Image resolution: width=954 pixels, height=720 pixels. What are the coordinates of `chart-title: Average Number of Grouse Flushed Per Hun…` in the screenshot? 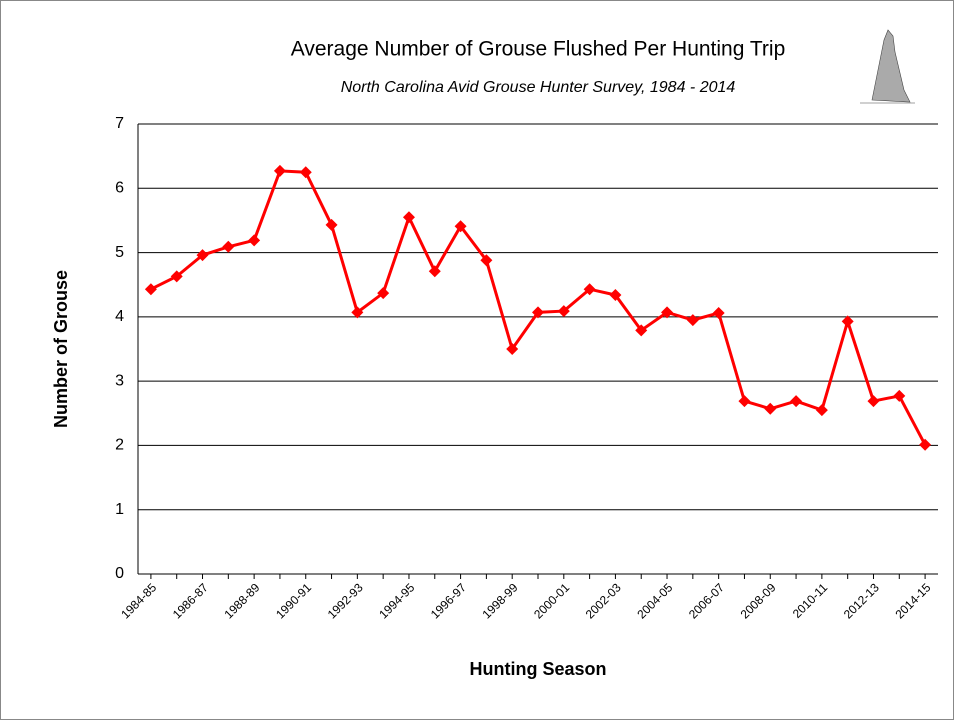 It's located at (538, 49).